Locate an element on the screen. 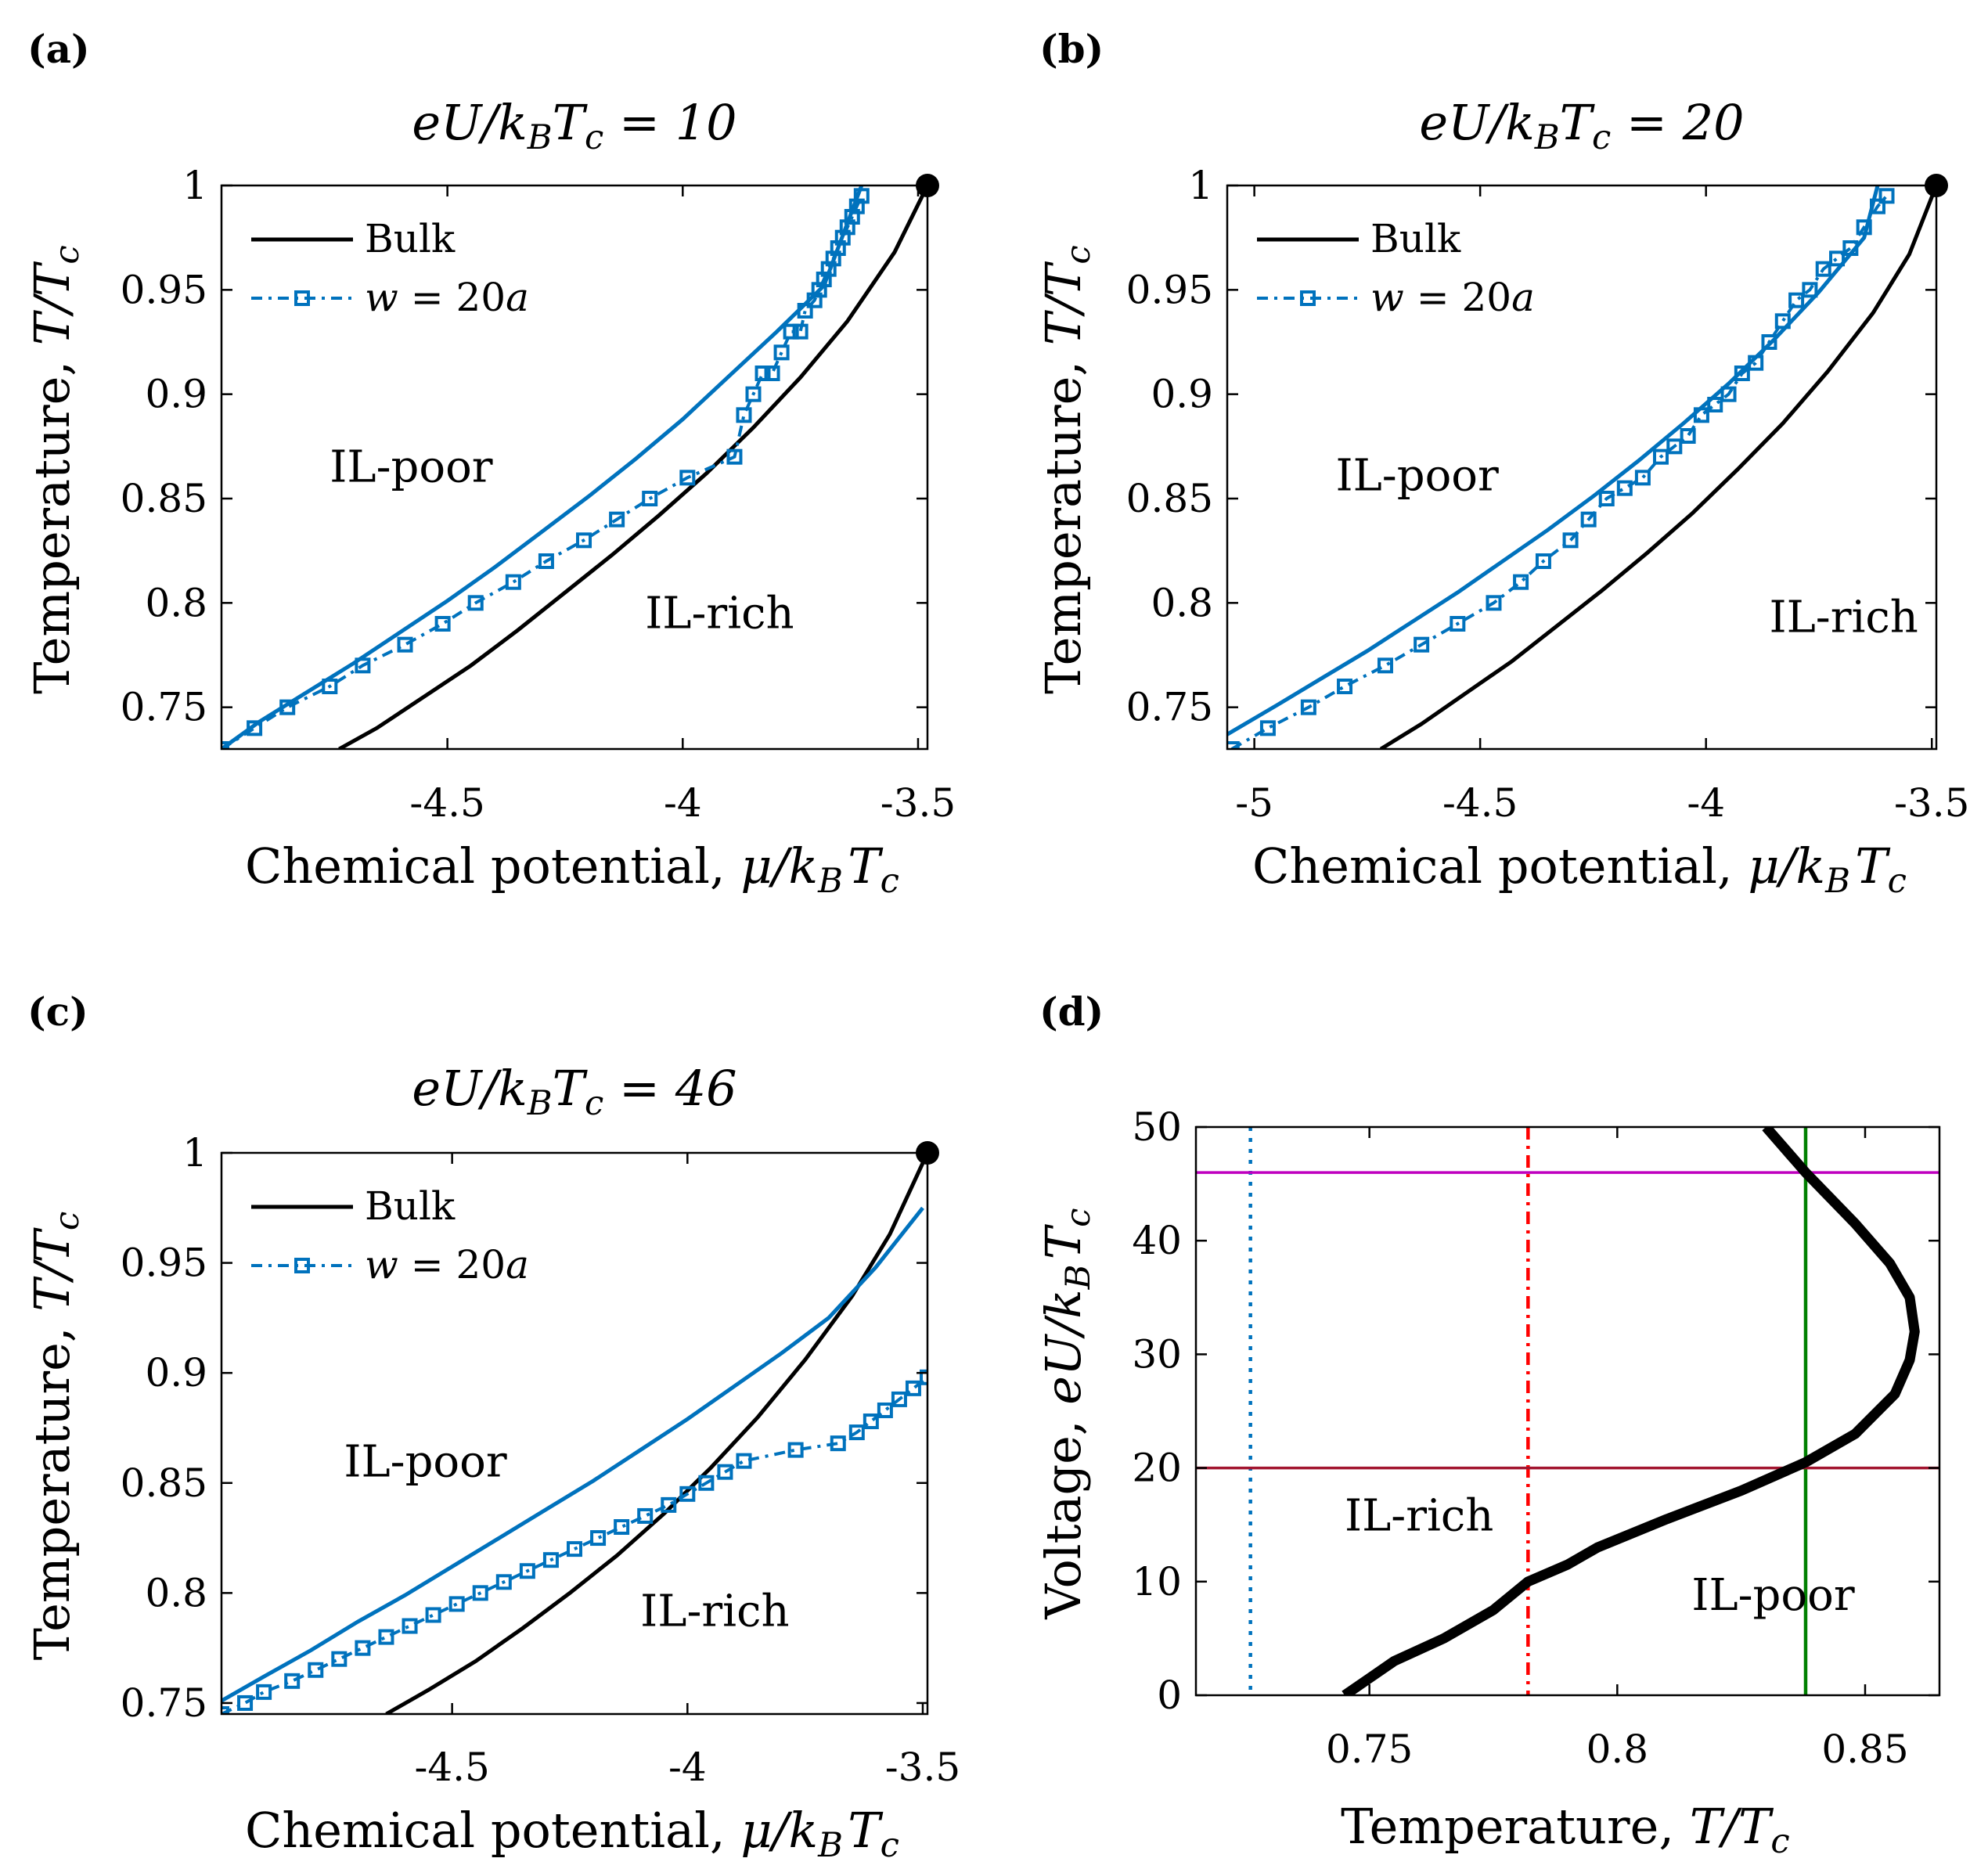 The image size is (1988, 1869). y-axis-label-c: Temperature, T/Tc is located at coordinates (55, 1434).